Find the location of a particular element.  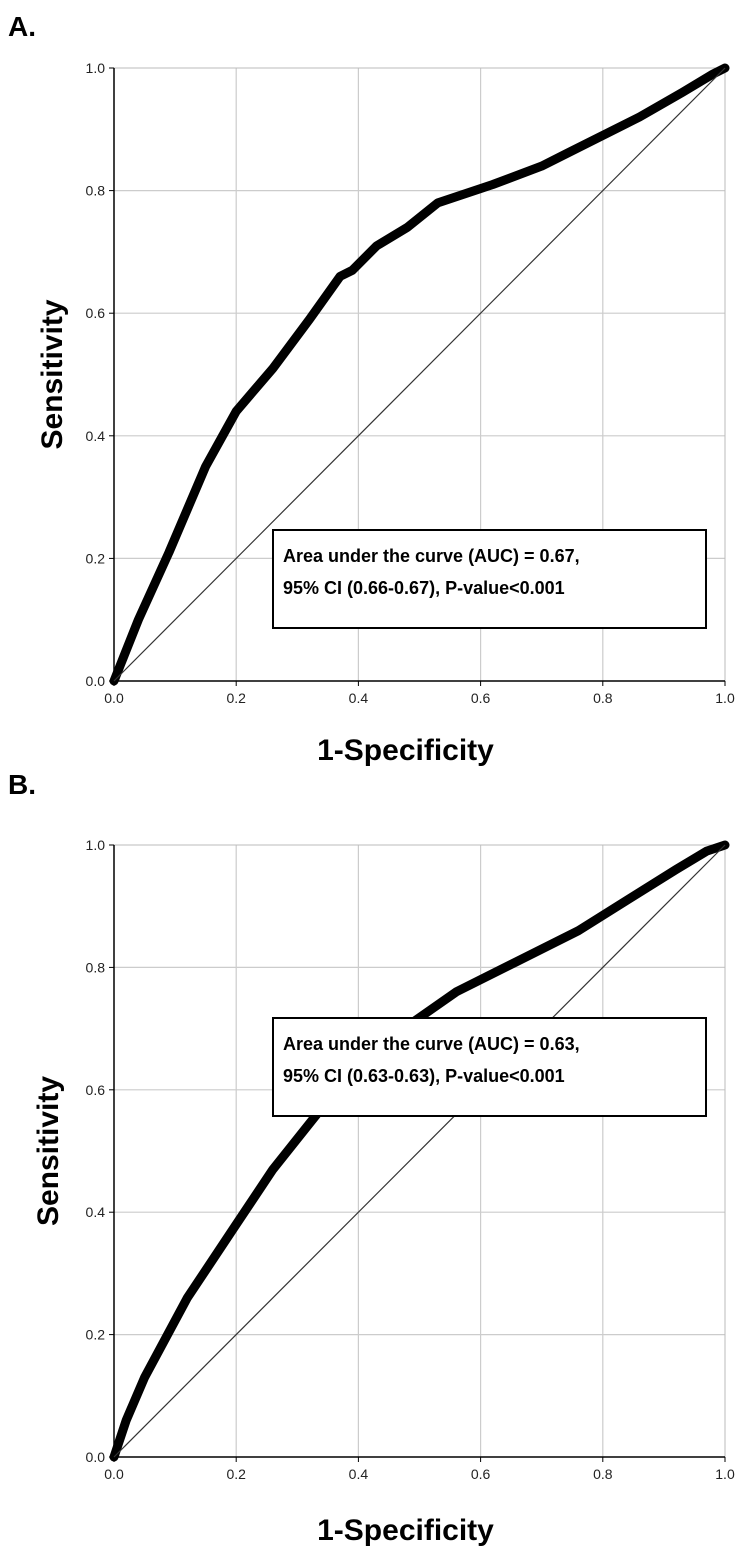

panel-label: B. is located at coordinates (22, 785).